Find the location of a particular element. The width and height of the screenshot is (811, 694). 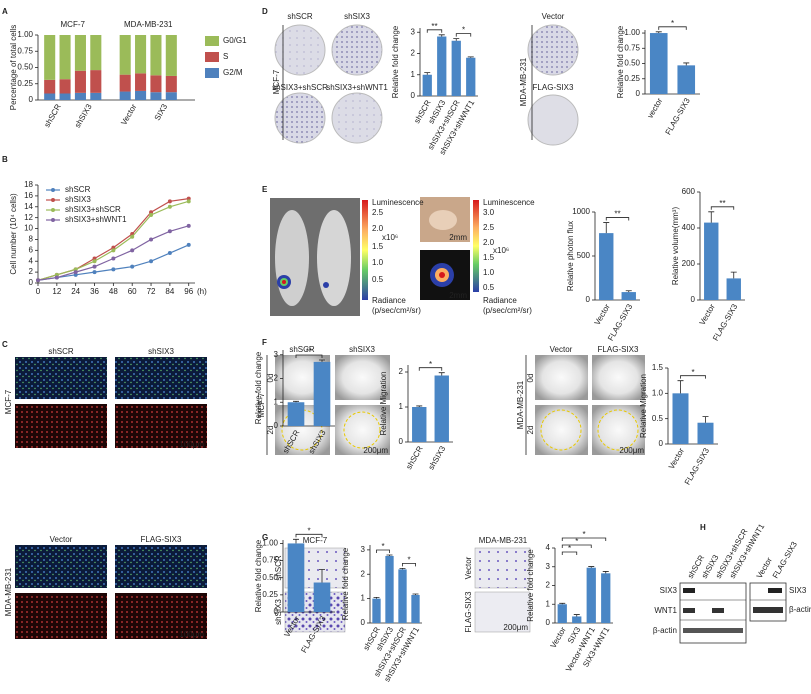

y-tick-label: 500 is located at coordinates (584, 255).